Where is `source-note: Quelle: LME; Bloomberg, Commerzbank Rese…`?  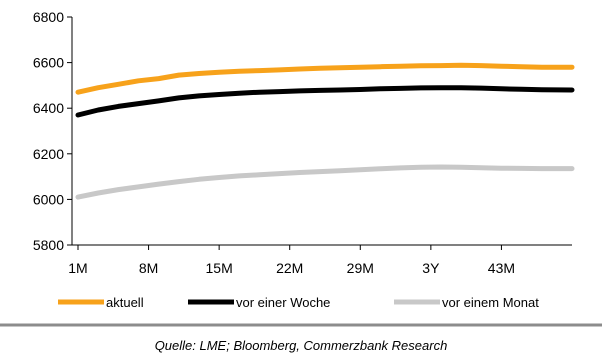 source-note: Quelle: LME; Bloomberg, Commerzbank Rese… is located at coordinates (301, 345).